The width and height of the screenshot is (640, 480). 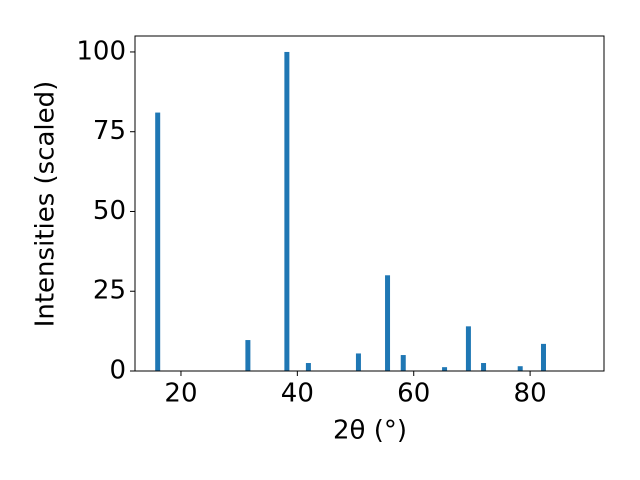 What do you see at coordinates (413, 394) in the screenshot?
I see `x-tick-label: 60` at bounding box center [413, 394].